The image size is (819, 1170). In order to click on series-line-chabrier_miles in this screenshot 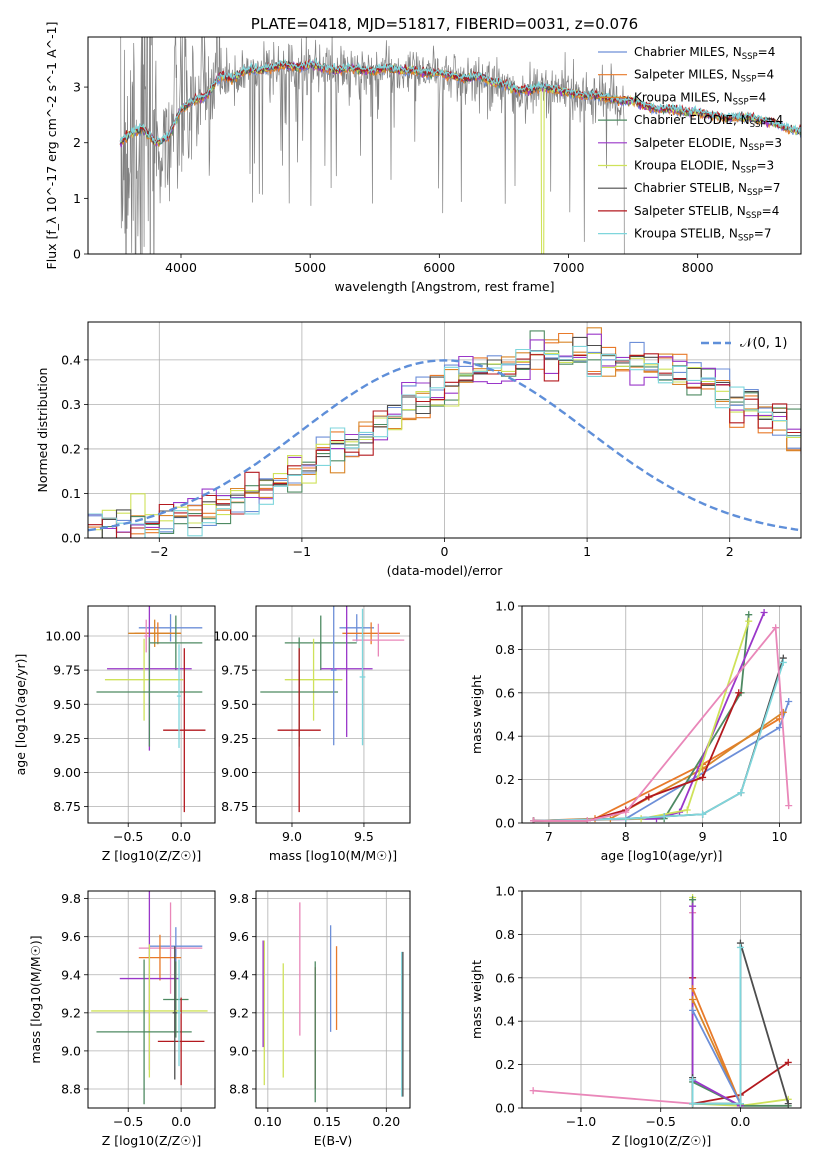, I will do `click(716, 1057)`.